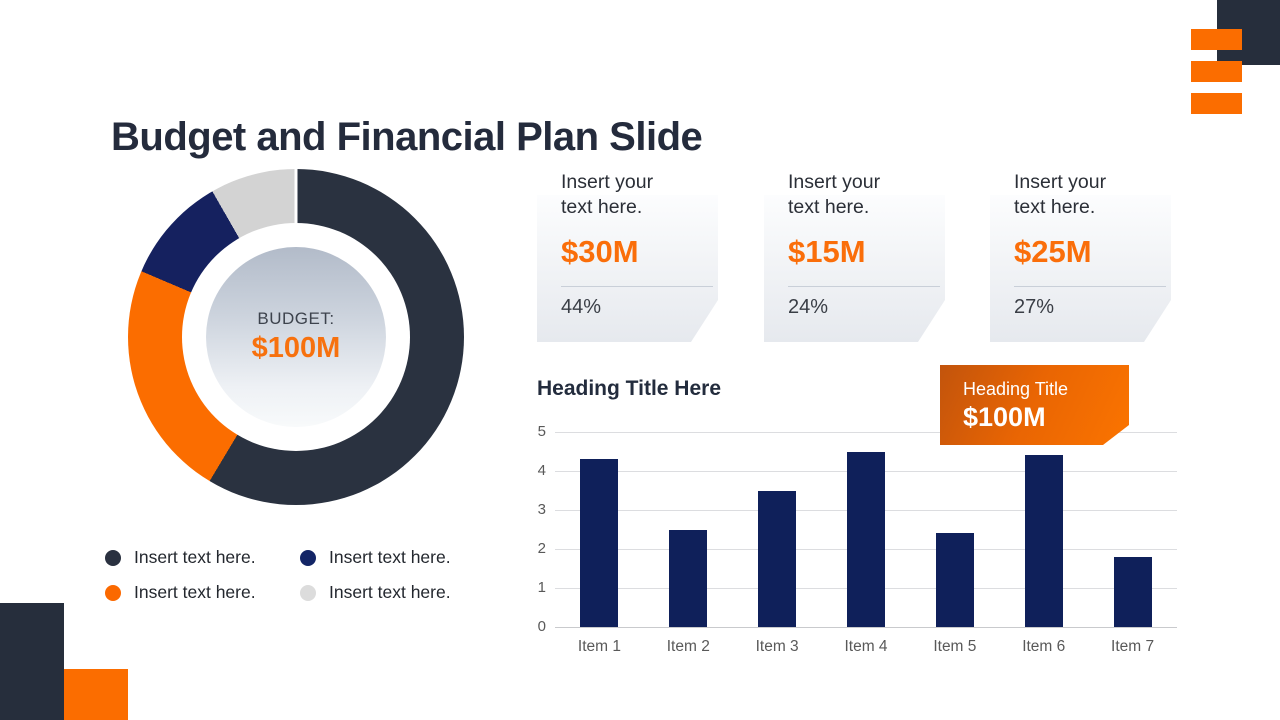 This screenshot has width=1280, height=720. I want to click on stat-card-value: $25M, so click(1053, 251).